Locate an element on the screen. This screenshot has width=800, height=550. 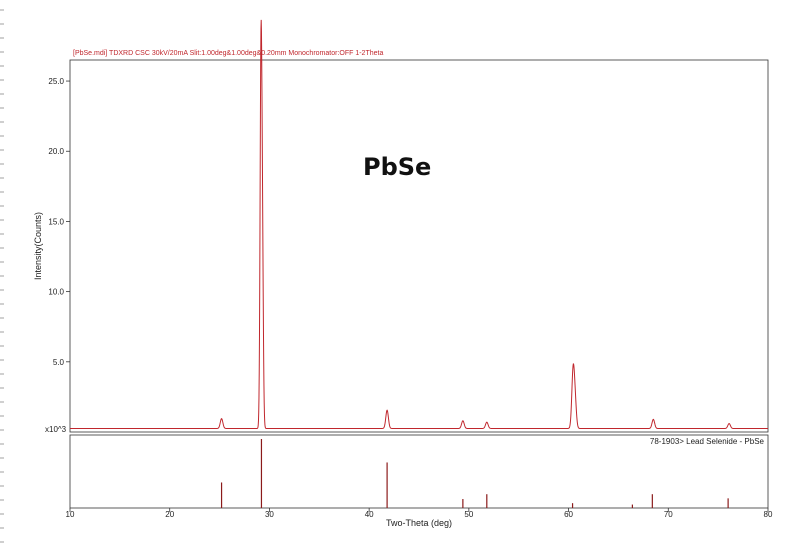
left-edge-dashes is located at coordinates (2, 276).